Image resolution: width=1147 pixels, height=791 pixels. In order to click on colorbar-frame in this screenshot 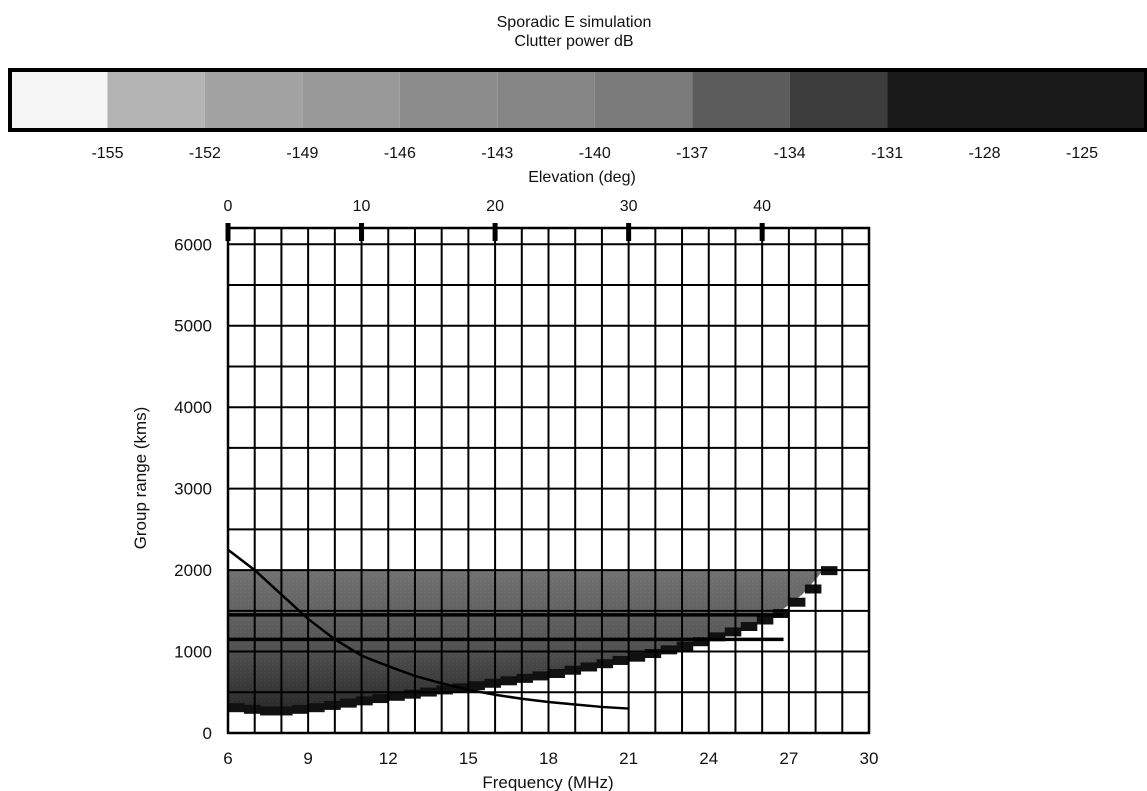, I will do `click(577, 100)`.